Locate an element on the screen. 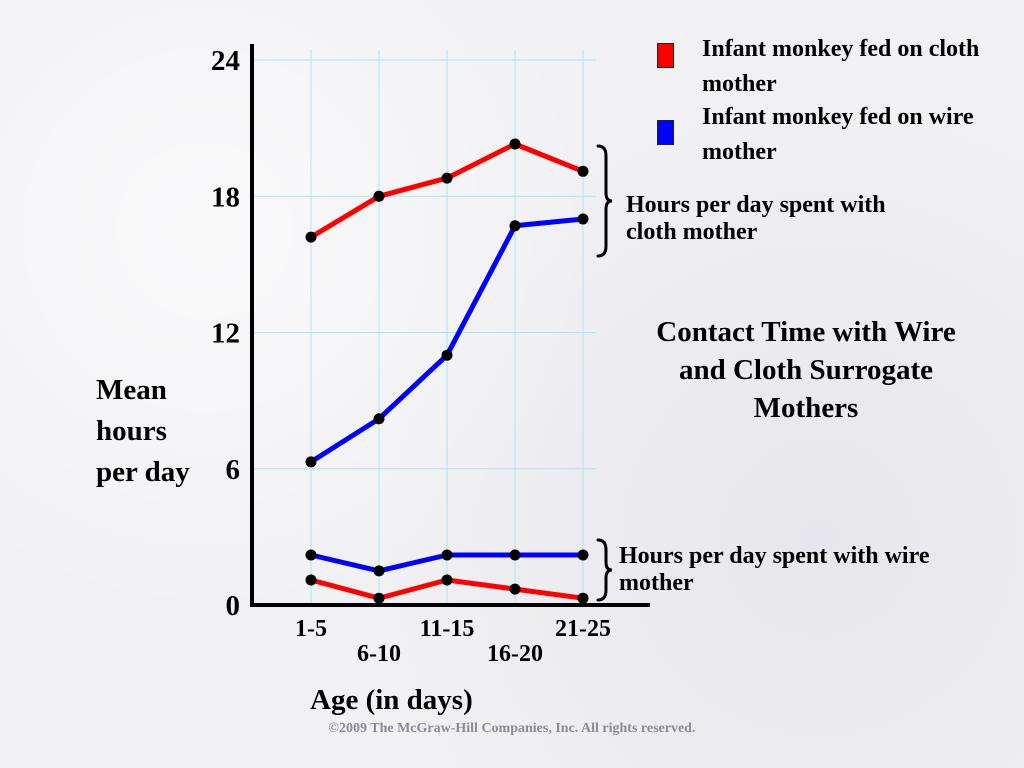 The width and height of the screenshot is (1024, 768). x-axis-label: Age (in days) is located at coordinates (391, 700).